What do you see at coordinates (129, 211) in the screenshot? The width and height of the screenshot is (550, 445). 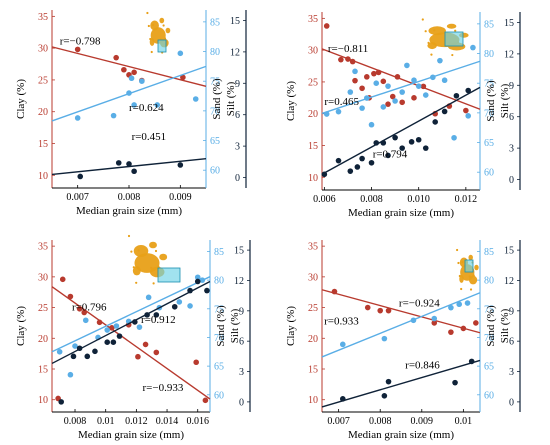 I see `x-axis-title: Median grain size (mm)` at bounding box center [129, 211].